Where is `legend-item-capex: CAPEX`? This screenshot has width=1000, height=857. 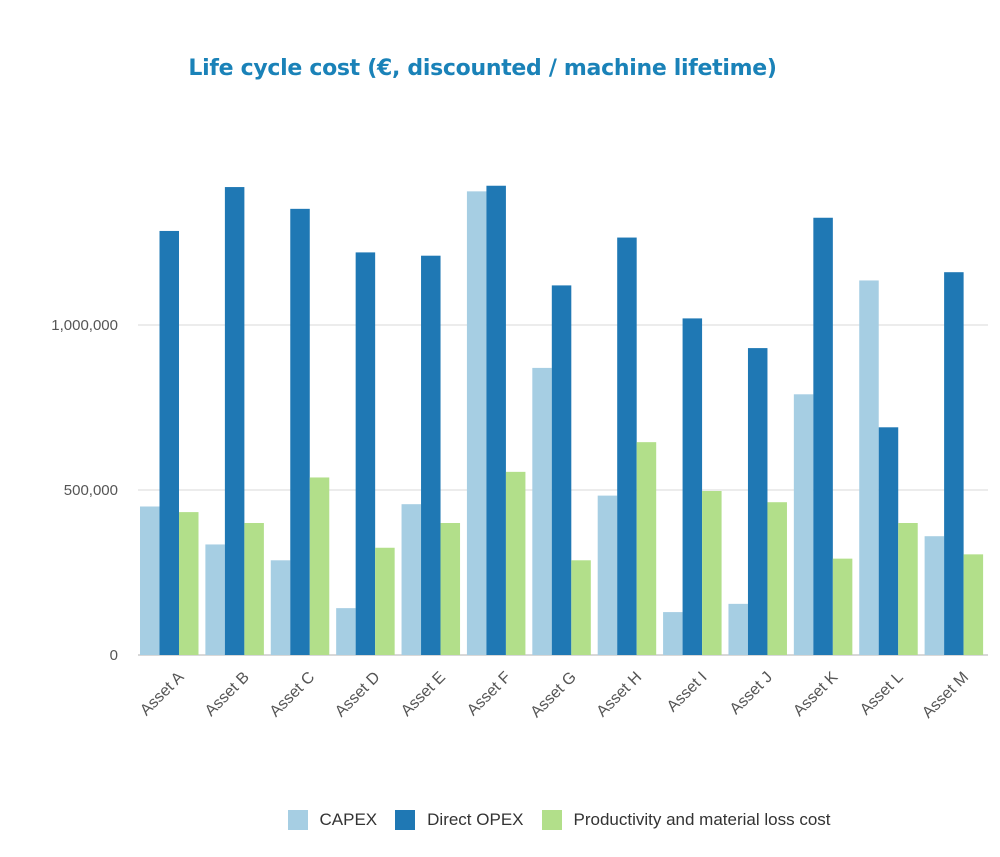 legend-item-capex: CAPEX is located at coordinates (332, 820).